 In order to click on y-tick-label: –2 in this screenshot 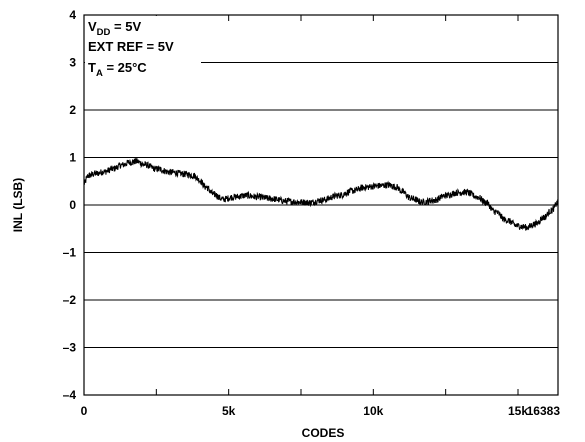, I will do `click(70, 300)`.